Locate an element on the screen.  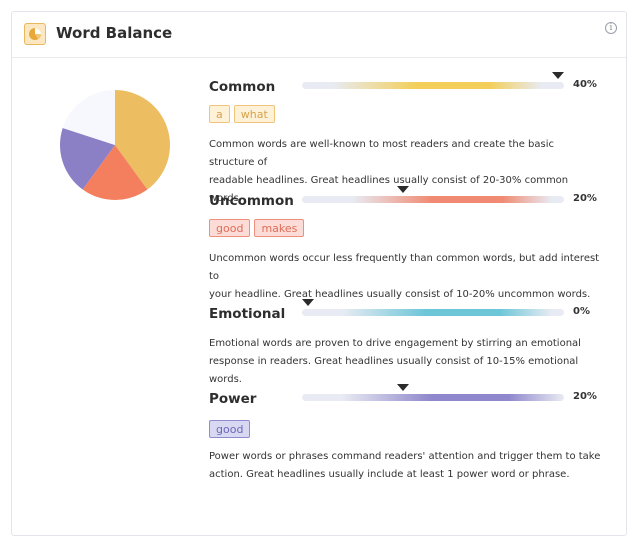
category-title: Uncommon is located at coordinates (251, 201).